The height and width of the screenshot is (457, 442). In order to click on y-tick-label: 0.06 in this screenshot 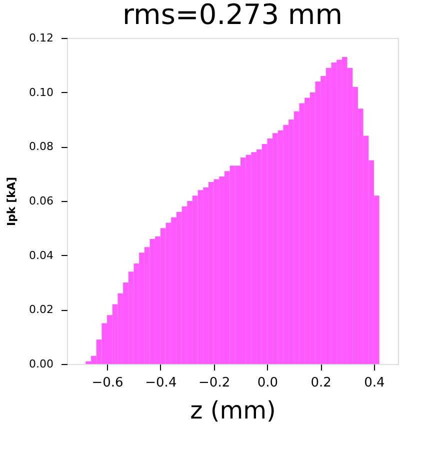, I will do `click(41, 201)`.